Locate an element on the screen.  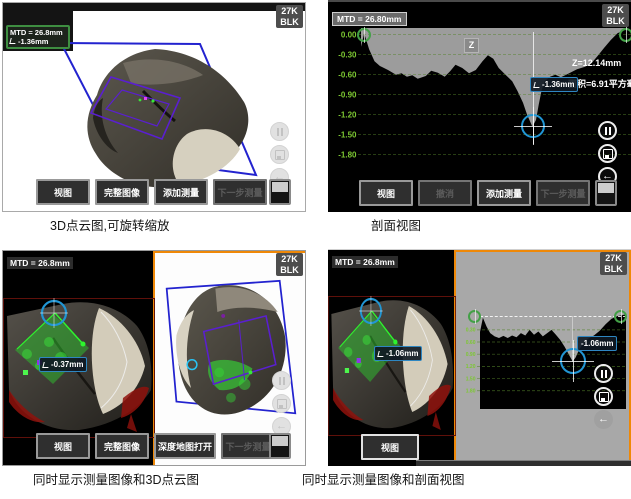
cursor-marker-magenta is located at coordinates (145, 98).